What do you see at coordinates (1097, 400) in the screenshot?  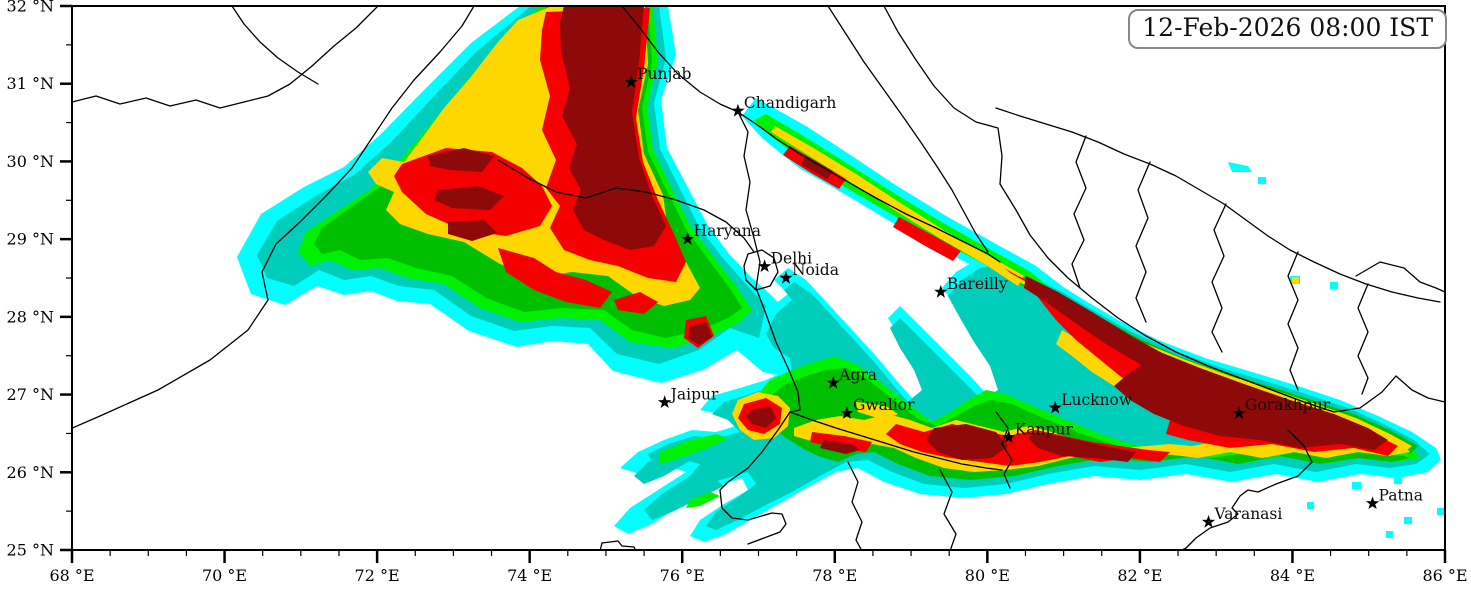 I see `city-label: Lucknow` at bounding box center [1097, 400].